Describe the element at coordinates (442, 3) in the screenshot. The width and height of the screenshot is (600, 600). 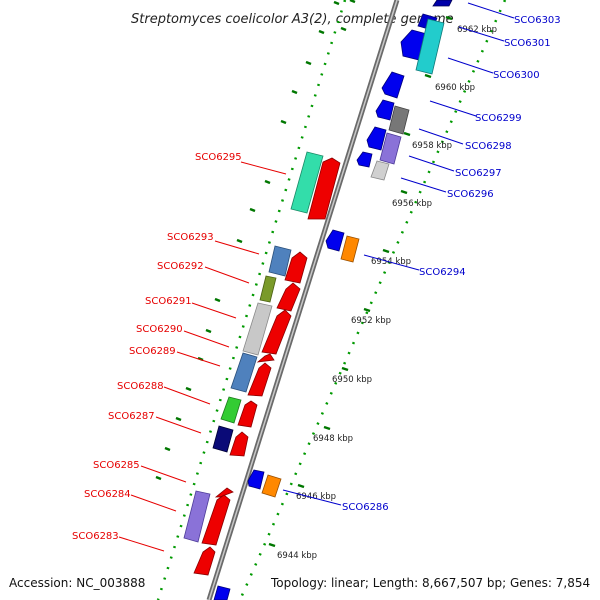
I see `gene-sco6303-arrow` at that location.